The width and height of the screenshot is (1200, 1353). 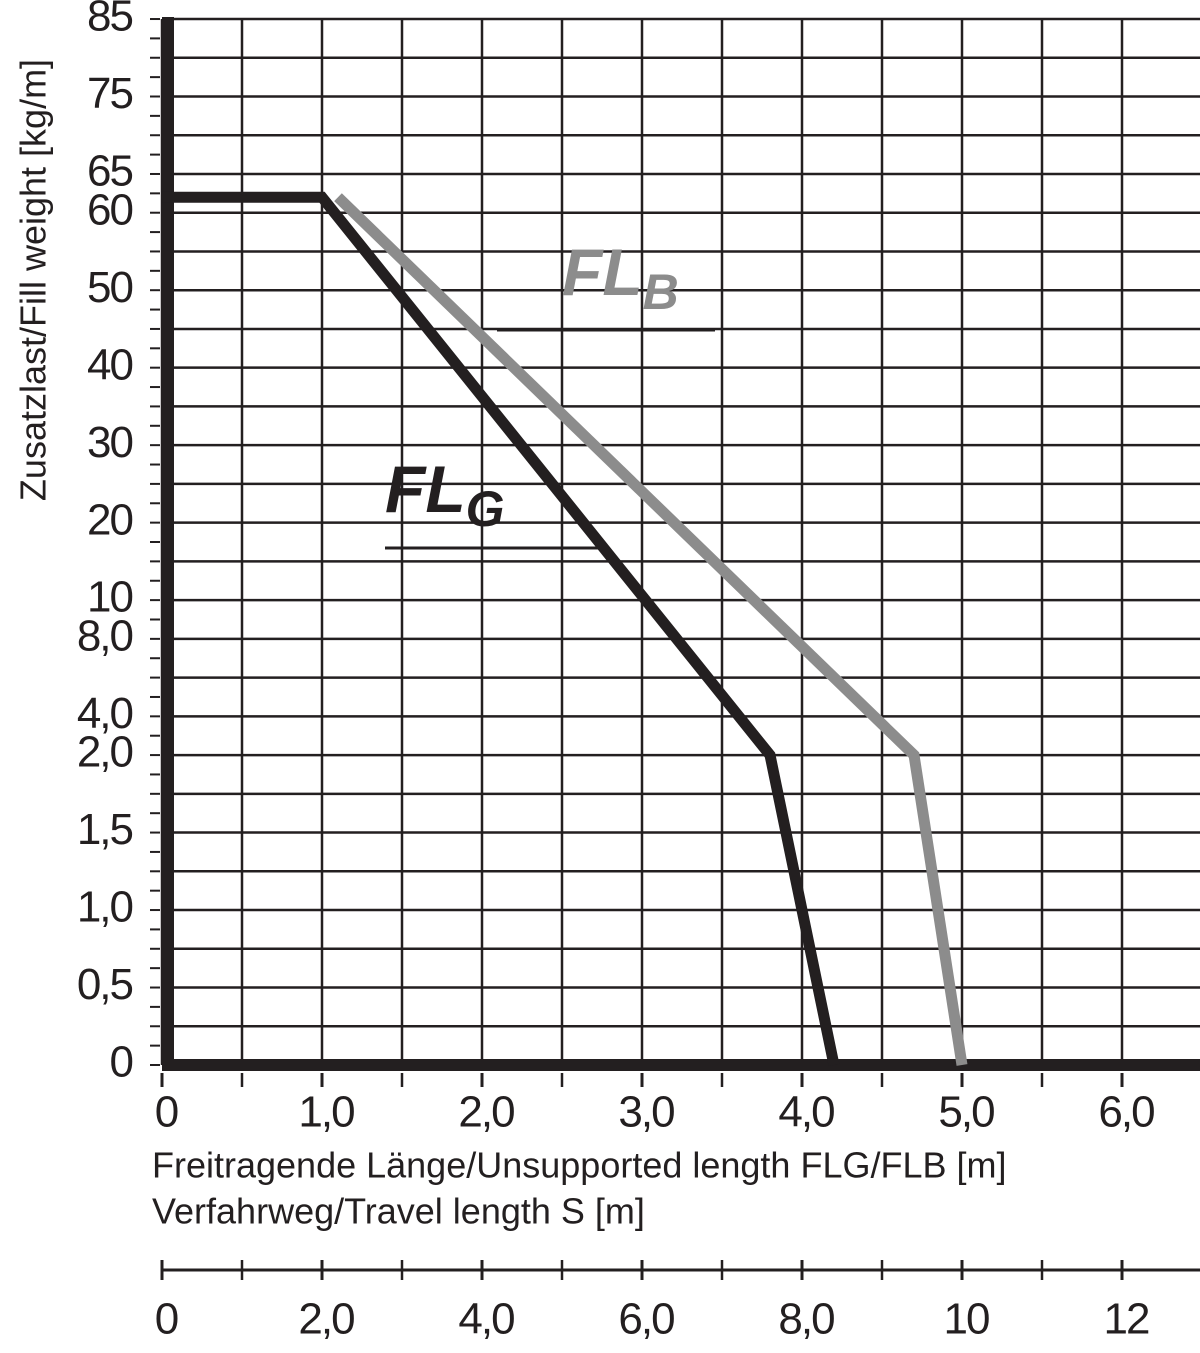 I want to click on y-axis-label: Zusatzlast/Fill weight [kg/m], so click(x=33, y=280).